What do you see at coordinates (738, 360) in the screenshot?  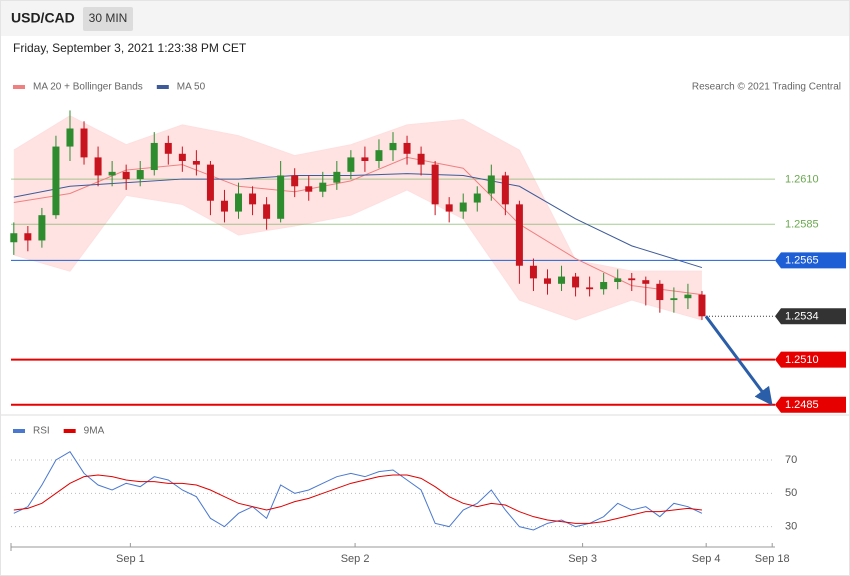 I see `forecast-arrow` at bounding box center [738, 360].